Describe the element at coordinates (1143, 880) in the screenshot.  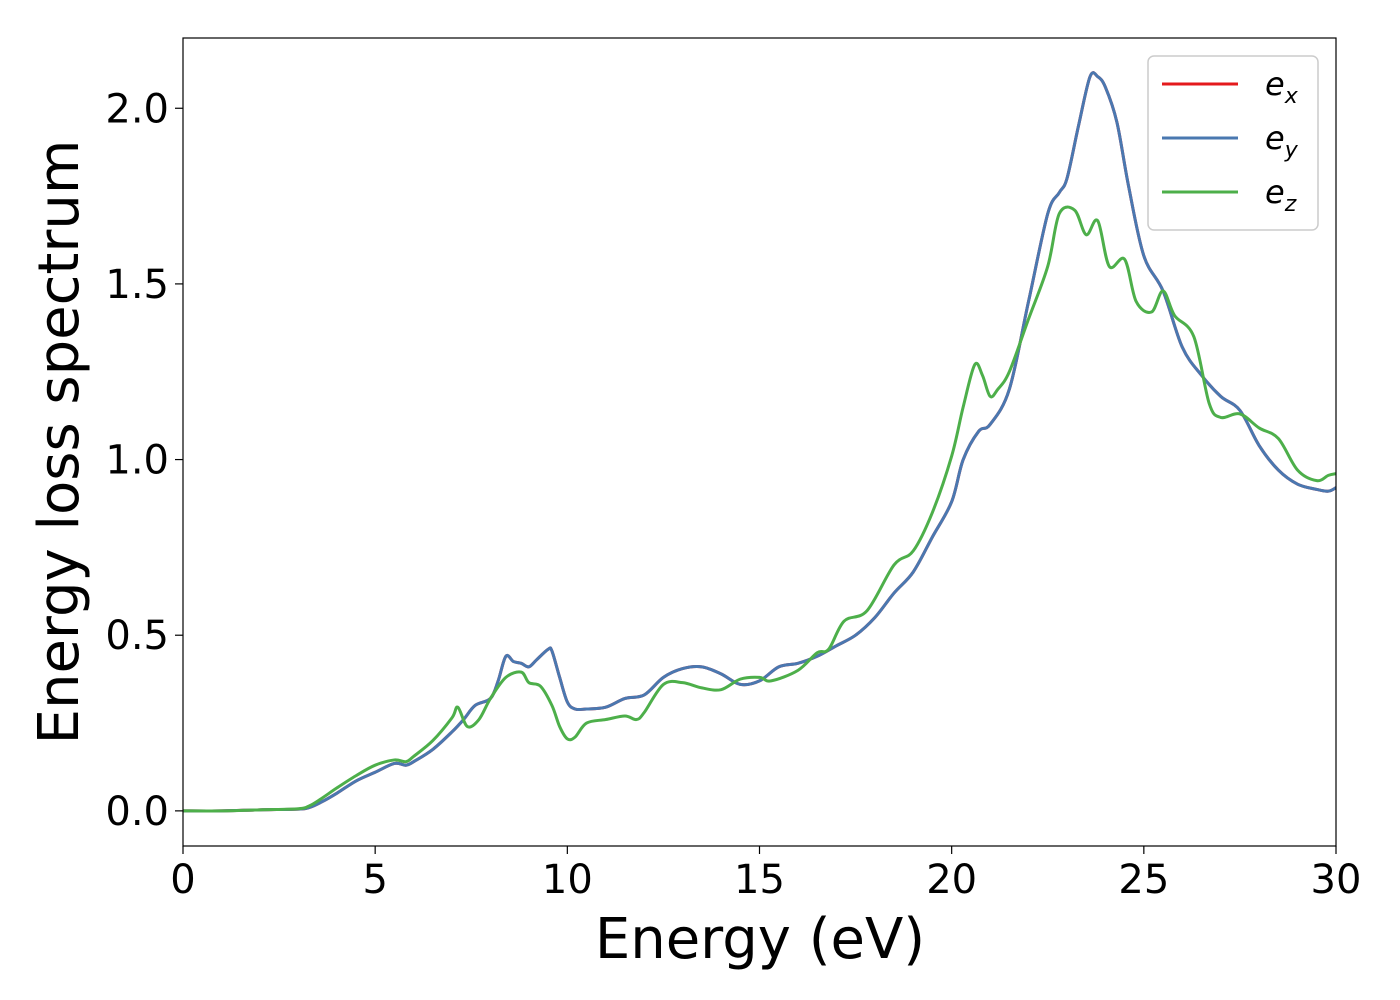
I see `x-tick-label: 25` at that location.